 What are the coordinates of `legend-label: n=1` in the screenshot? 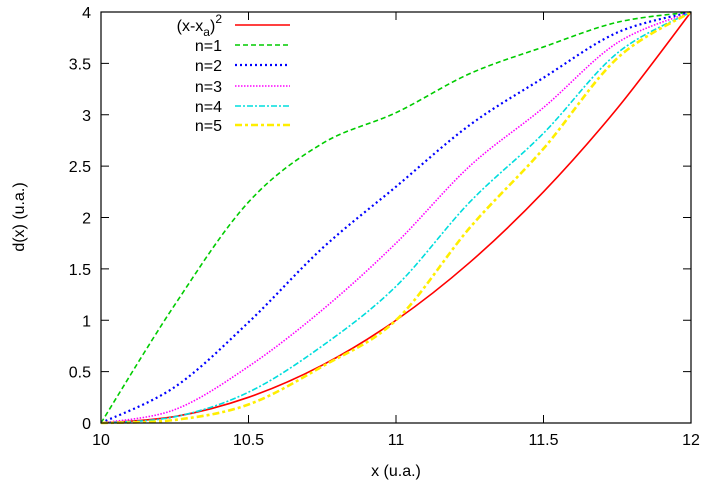 It's located at (208, 46).